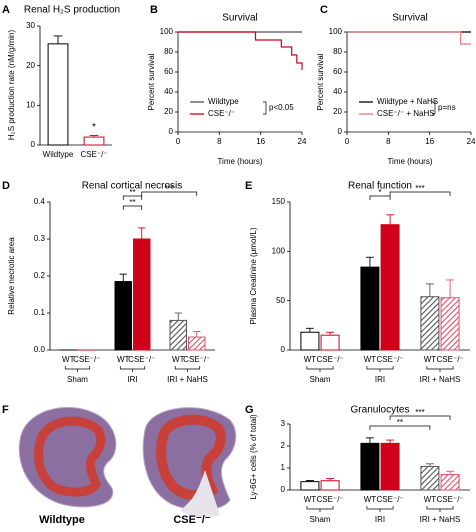  What do you see at coordinates (283, 445) in the screenshot?
I see `y-tick-label: 2` at bounding box center [283, 445].